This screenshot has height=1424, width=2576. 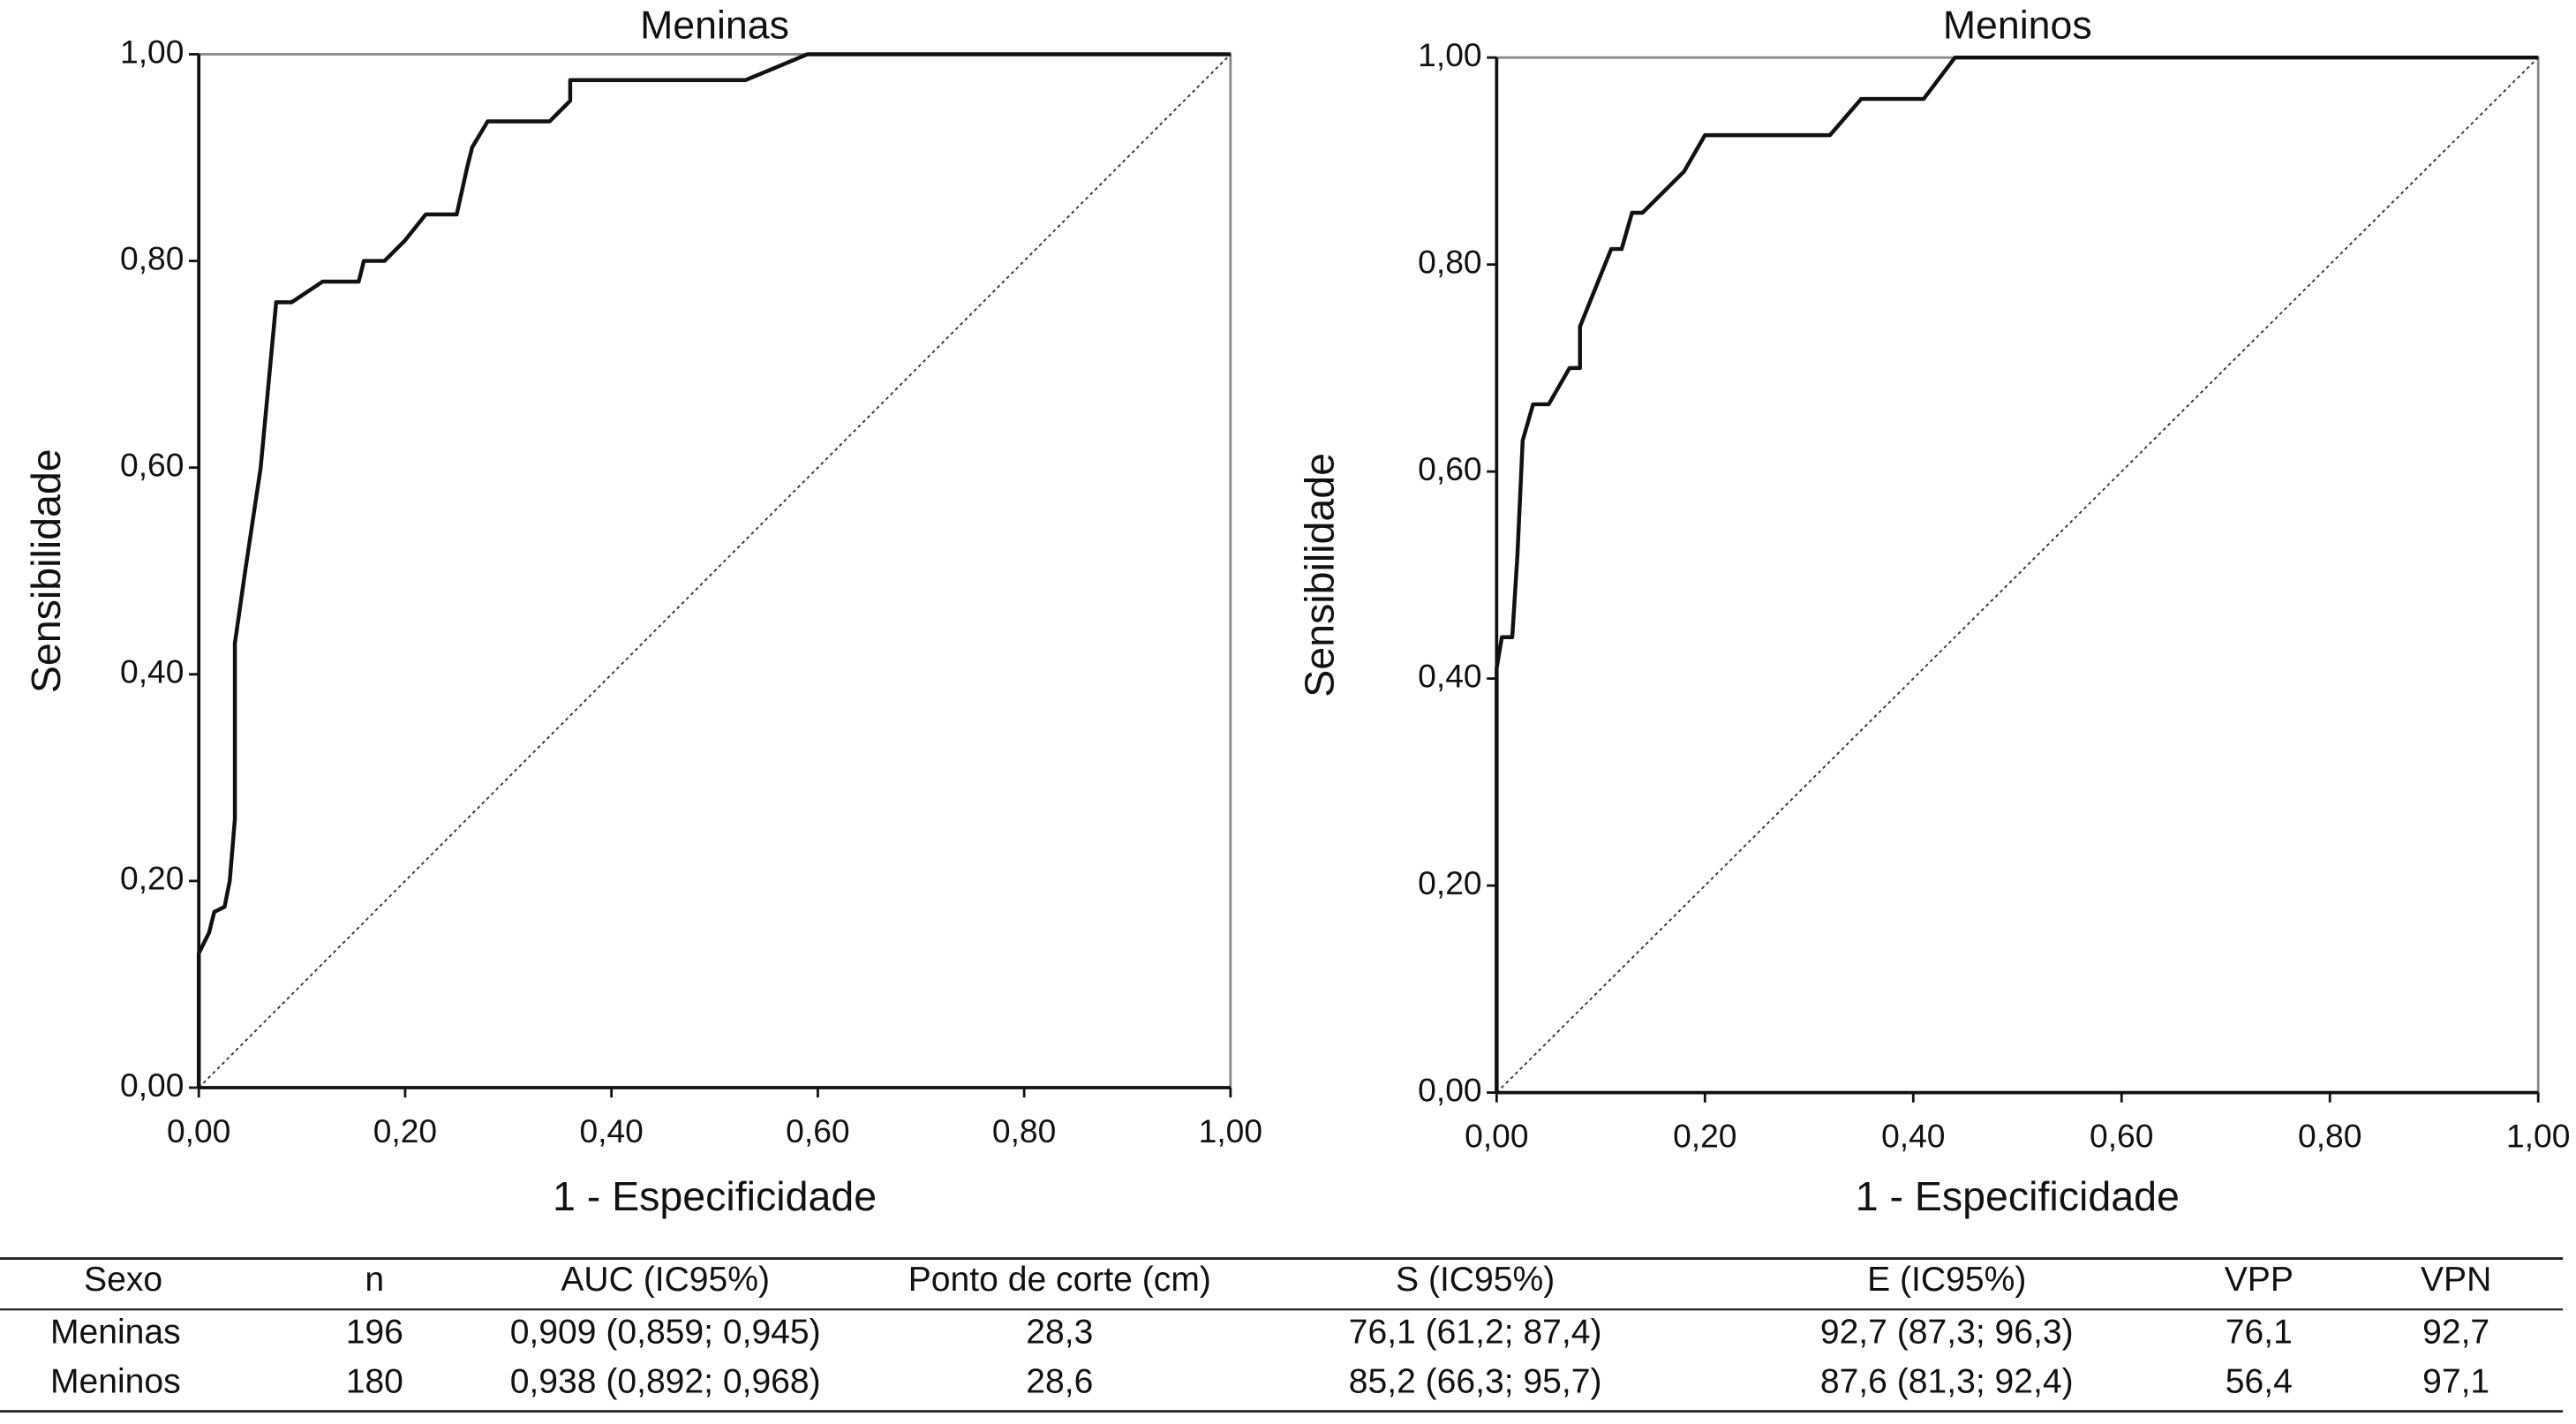 I want to click on table-header-cell: Ponto de corte (cm), so click(x=1060, y=1280).